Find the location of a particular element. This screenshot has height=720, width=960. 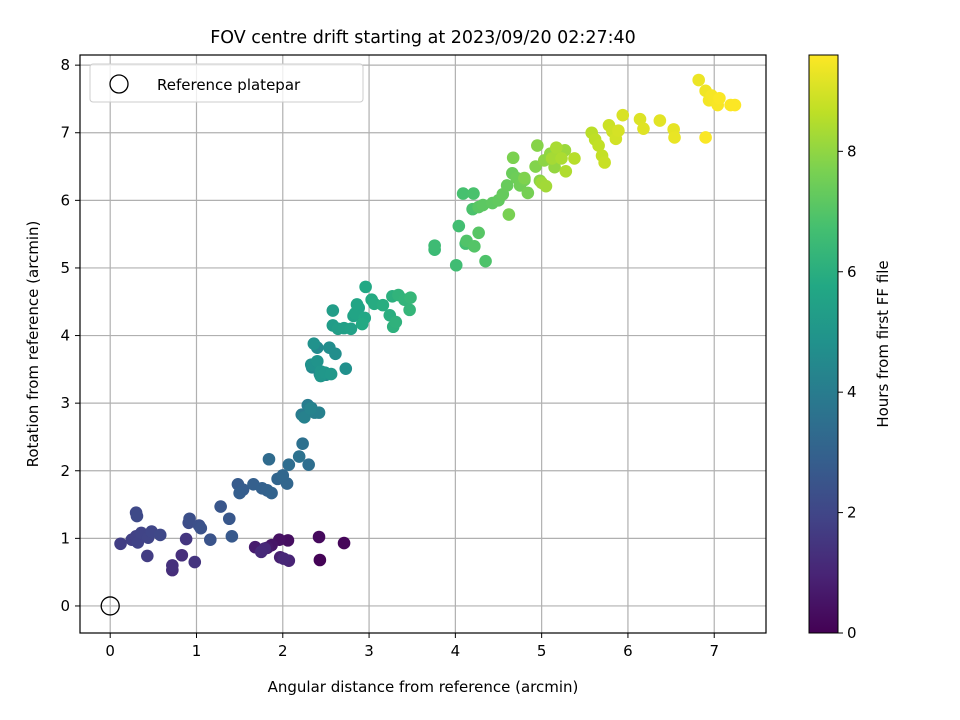

legend-box is located at coordinates (226, 83).